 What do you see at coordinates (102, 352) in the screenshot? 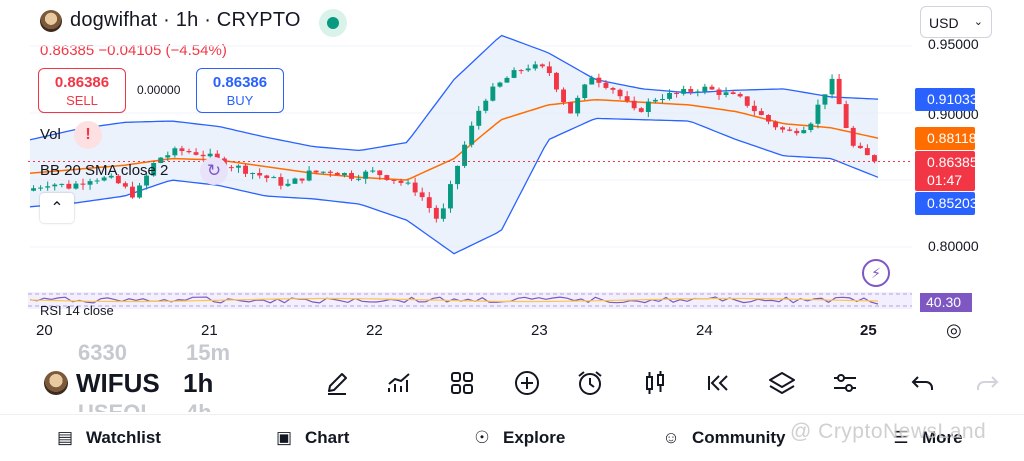
I see `ghost-symbol-above: 6330` at bounding box center [102, 352].